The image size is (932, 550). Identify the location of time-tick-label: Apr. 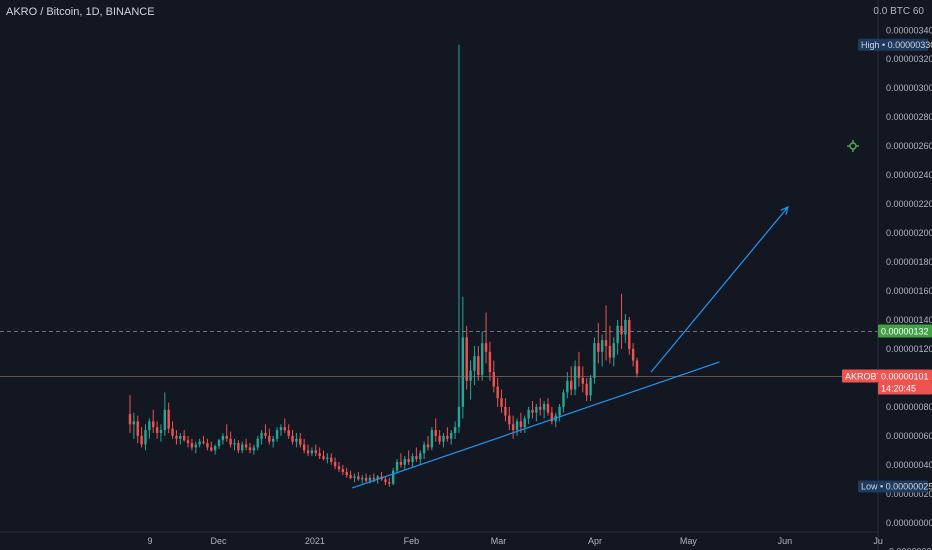
(595, 541).